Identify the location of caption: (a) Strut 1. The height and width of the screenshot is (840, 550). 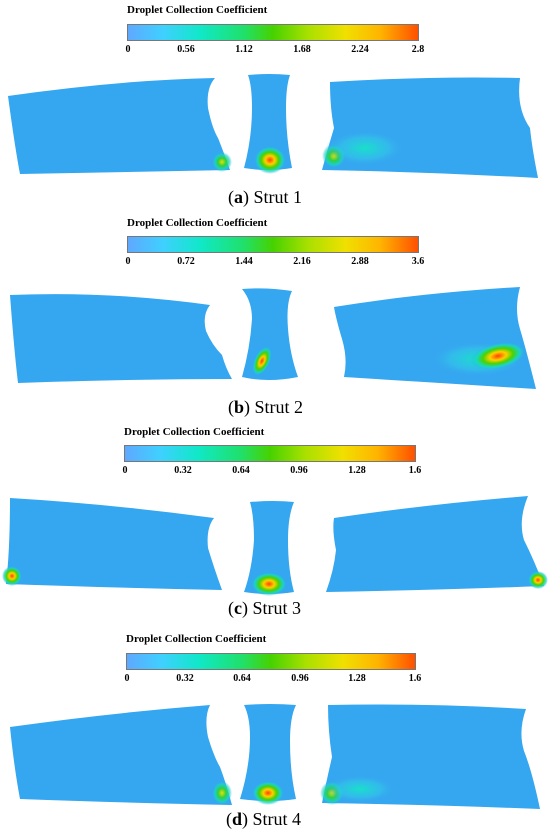
(265, 197).